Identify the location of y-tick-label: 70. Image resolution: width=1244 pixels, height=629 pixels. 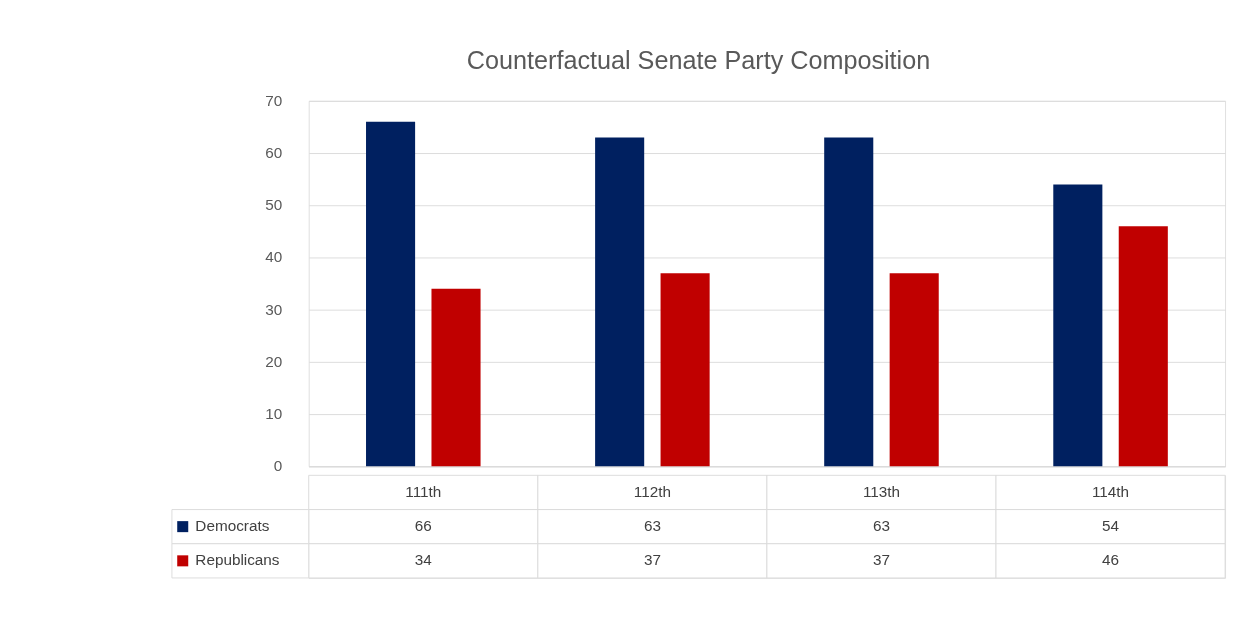
(274, 100).